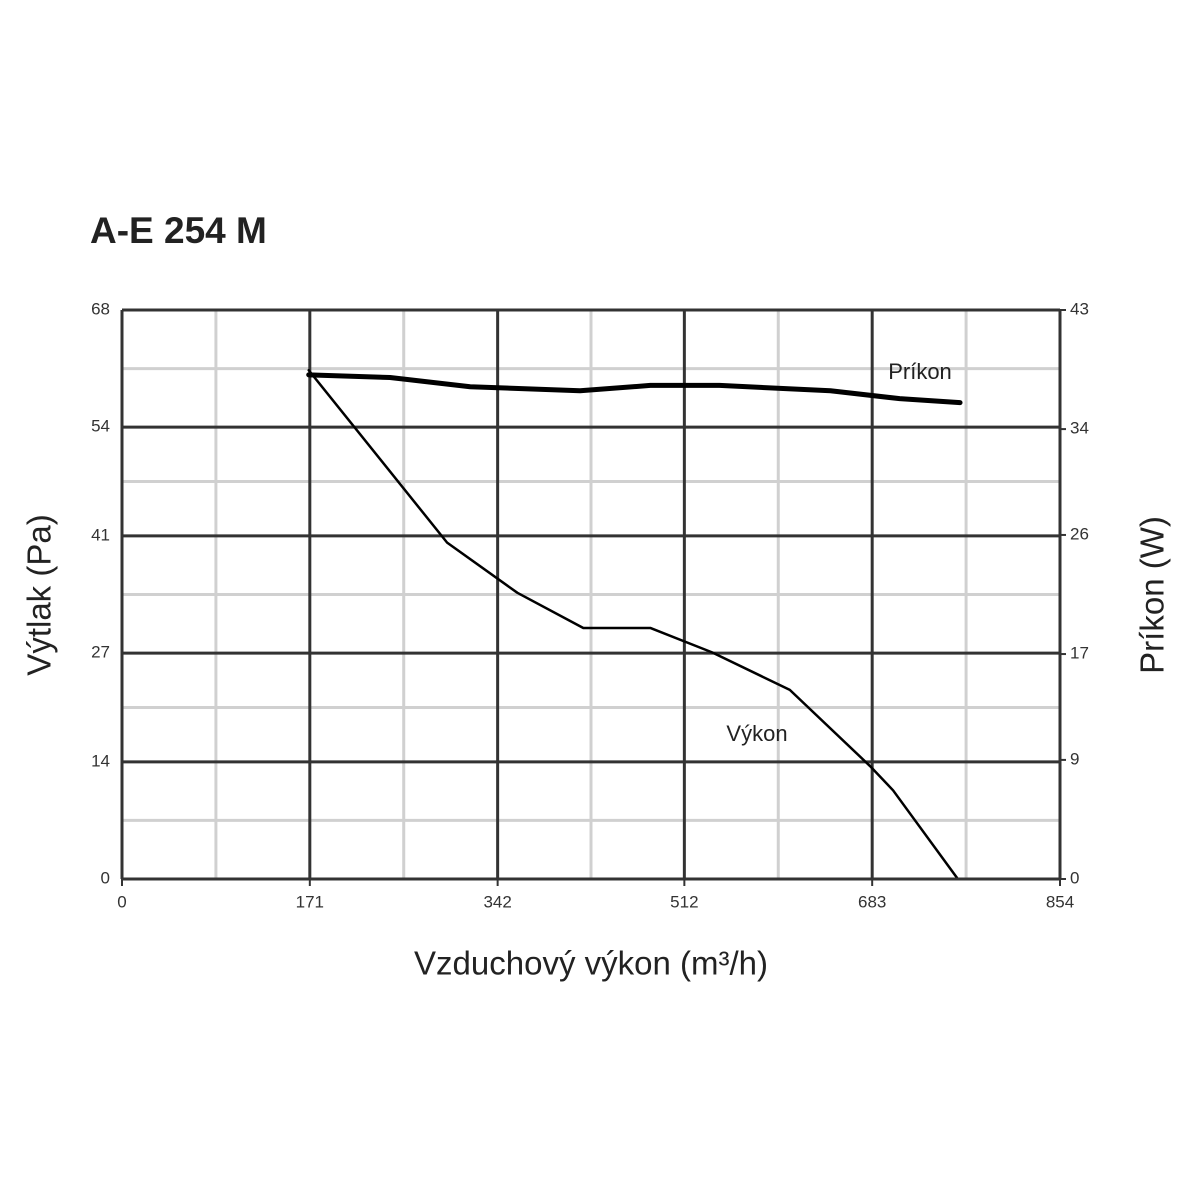  Describe the element at coordinates (100, 426) in the screenshot. I see `y-tick-label: 54` at that location.